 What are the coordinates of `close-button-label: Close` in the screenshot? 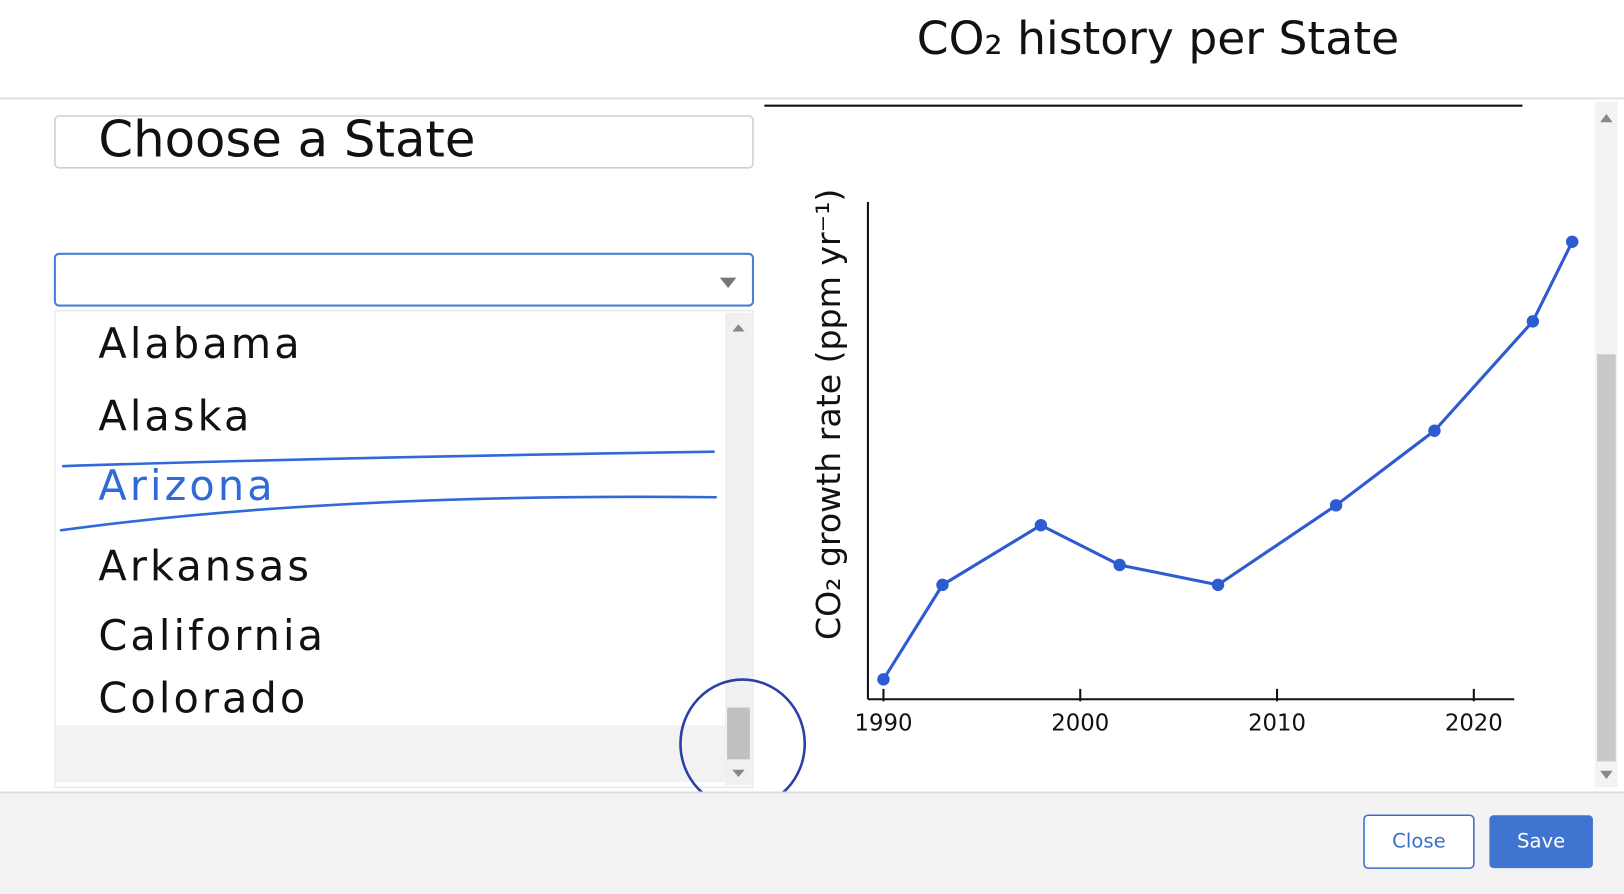 It's located at (1419, 841).